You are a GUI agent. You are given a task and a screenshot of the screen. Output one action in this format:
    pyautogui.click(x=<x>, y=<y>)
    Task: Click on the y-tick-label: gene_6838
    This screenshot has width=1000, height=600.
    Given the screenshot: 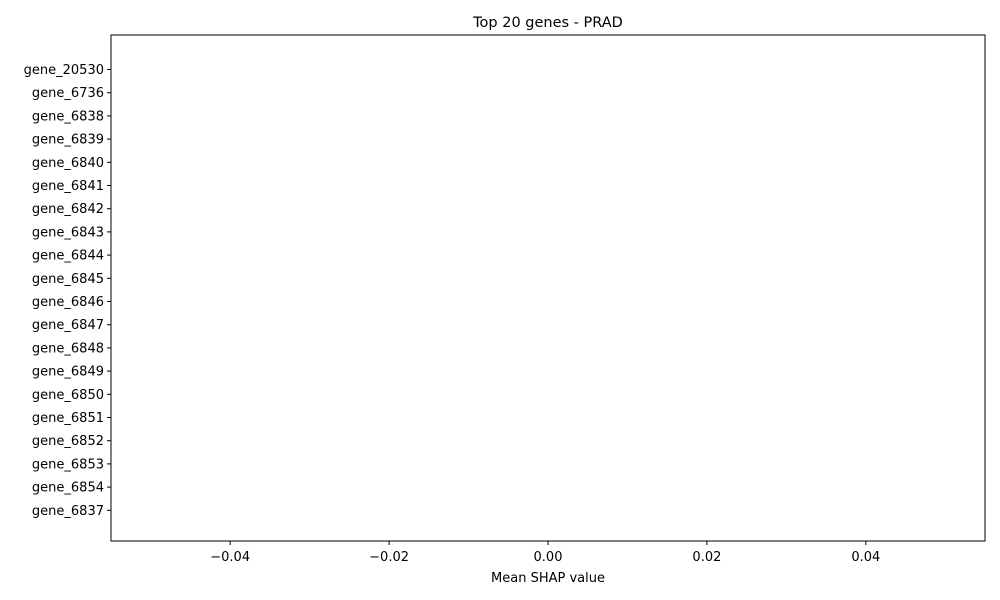 What is the action you would take?
    pyautogui.click(x=68, y=116)
    